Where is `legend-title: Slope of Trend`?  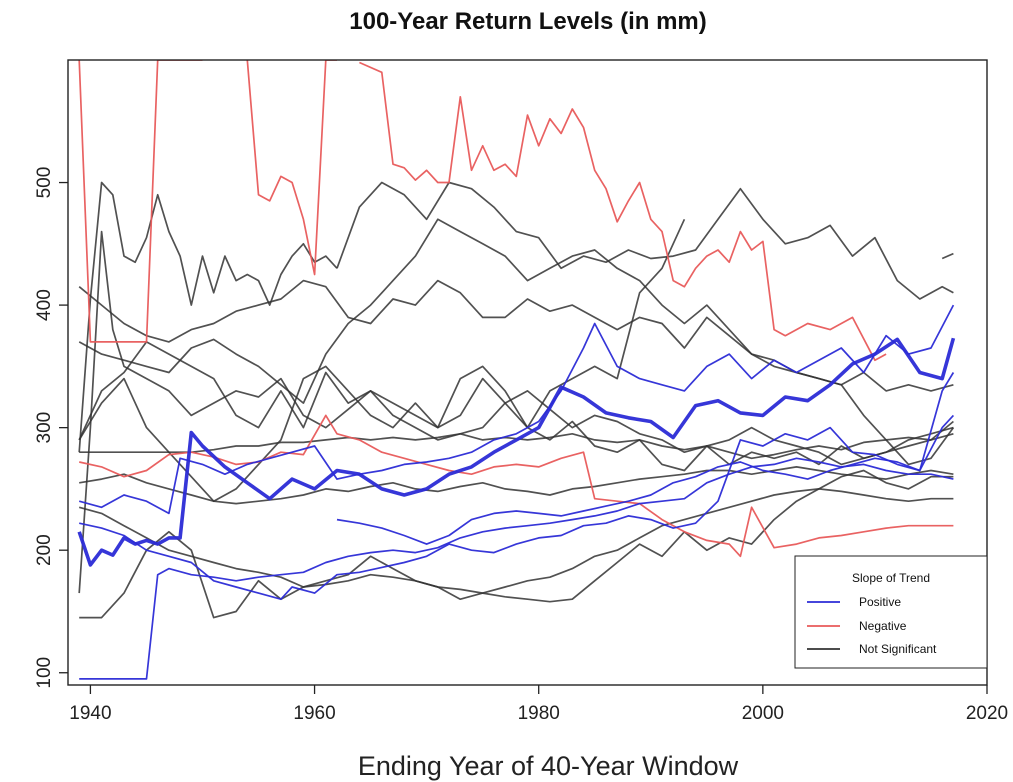
legend-title: Slope of Trend is located at coordinates (891, 578).